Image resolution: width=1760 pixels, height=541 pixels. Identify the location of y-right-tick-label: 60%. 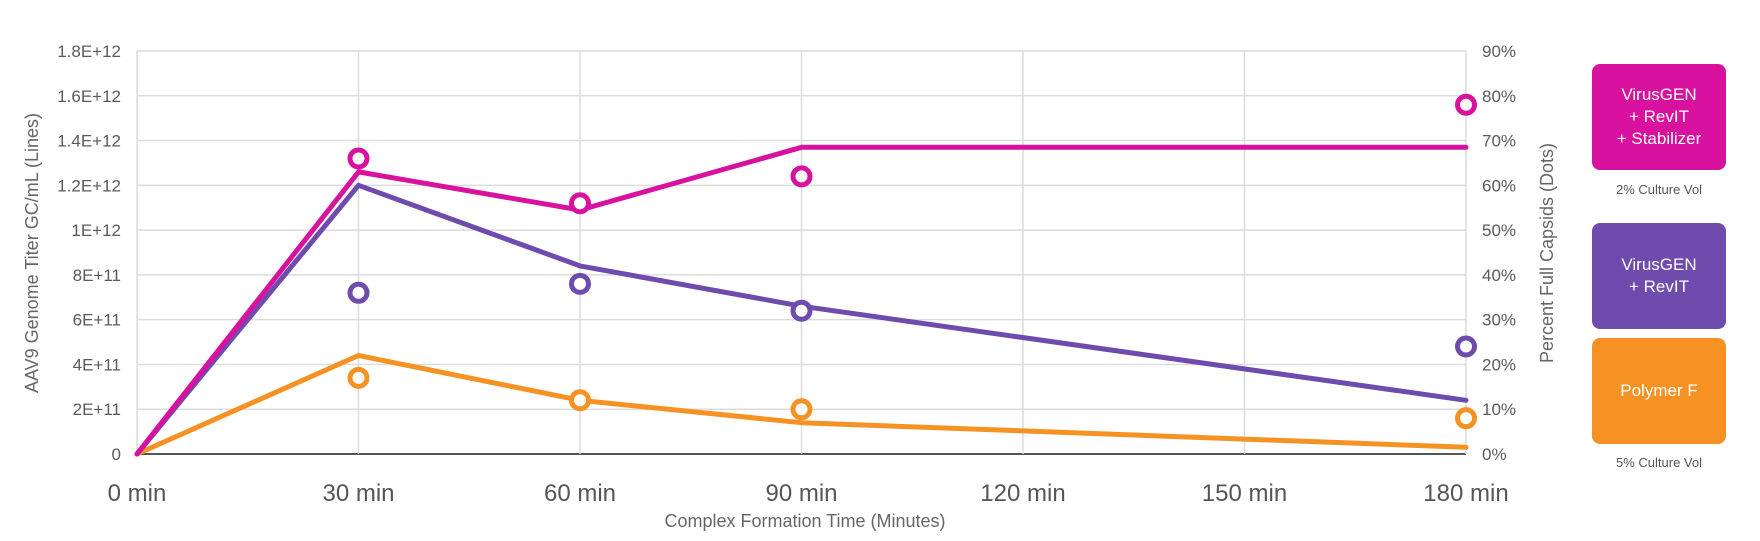
(1499, 185).